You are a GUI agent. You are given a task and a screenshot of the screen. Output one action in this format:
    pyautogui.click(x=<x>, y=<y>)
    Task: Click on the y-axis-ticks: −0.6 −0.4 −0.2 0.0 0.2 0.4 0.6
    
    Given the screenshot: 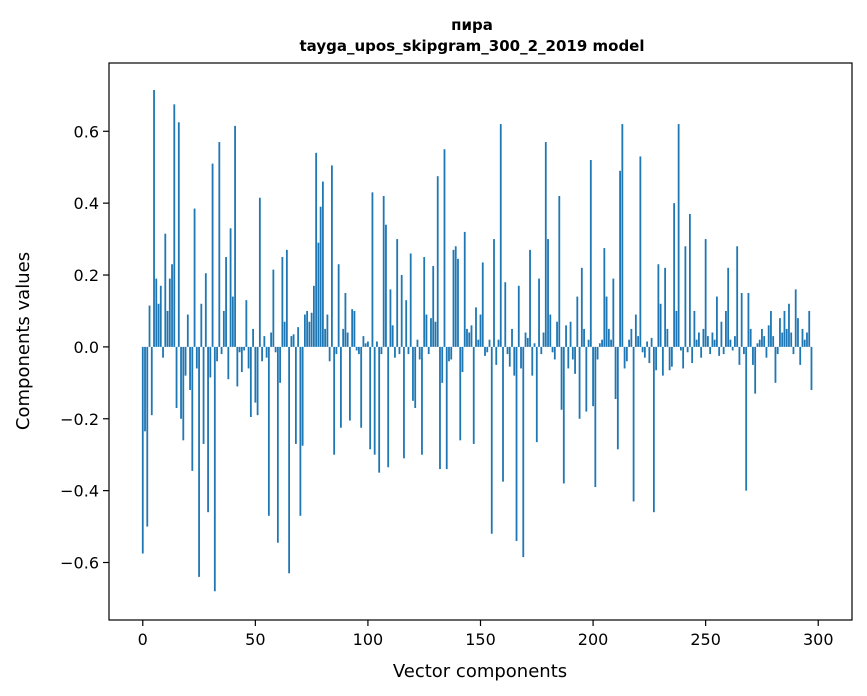 What is the action you would take?
    pyautogui.click(x=84, y=347)
    